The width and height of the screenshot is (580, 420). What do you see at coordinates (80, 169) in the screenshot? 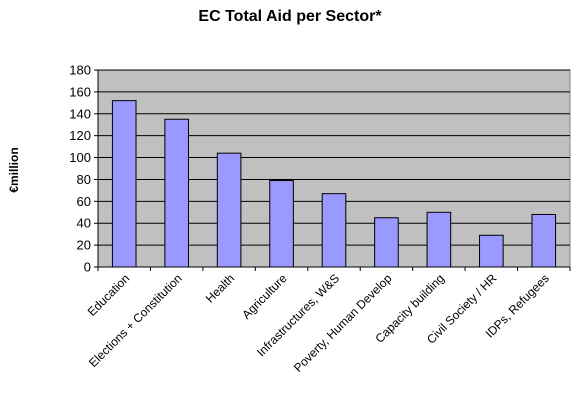
I see `y-tick-labels-group: 0 20 40 60 80 100 120 140 160 180` at bounding box center [80, 169].